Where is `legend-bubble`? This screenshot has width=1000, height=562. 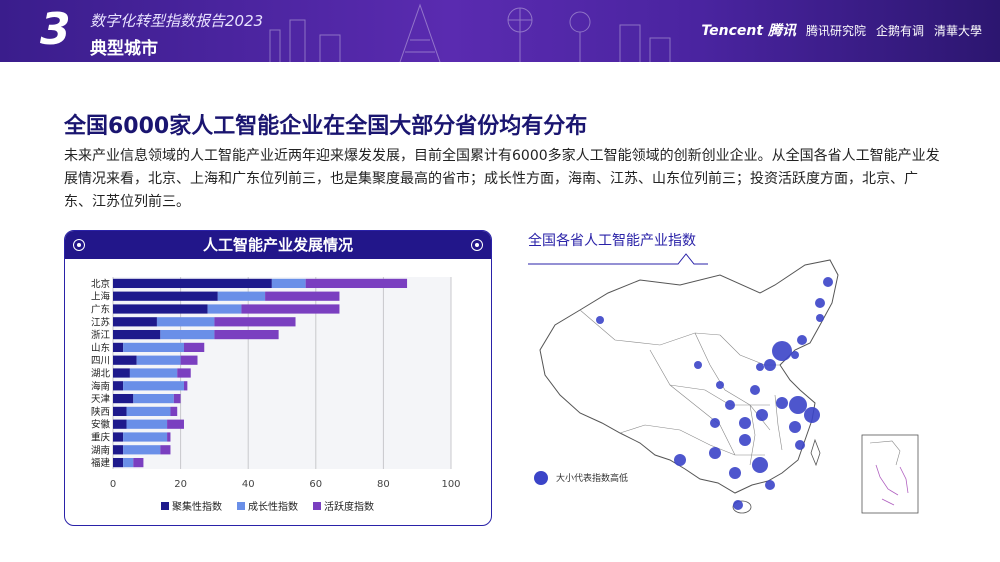
legend-bubble is located at coordinates (541, 478).